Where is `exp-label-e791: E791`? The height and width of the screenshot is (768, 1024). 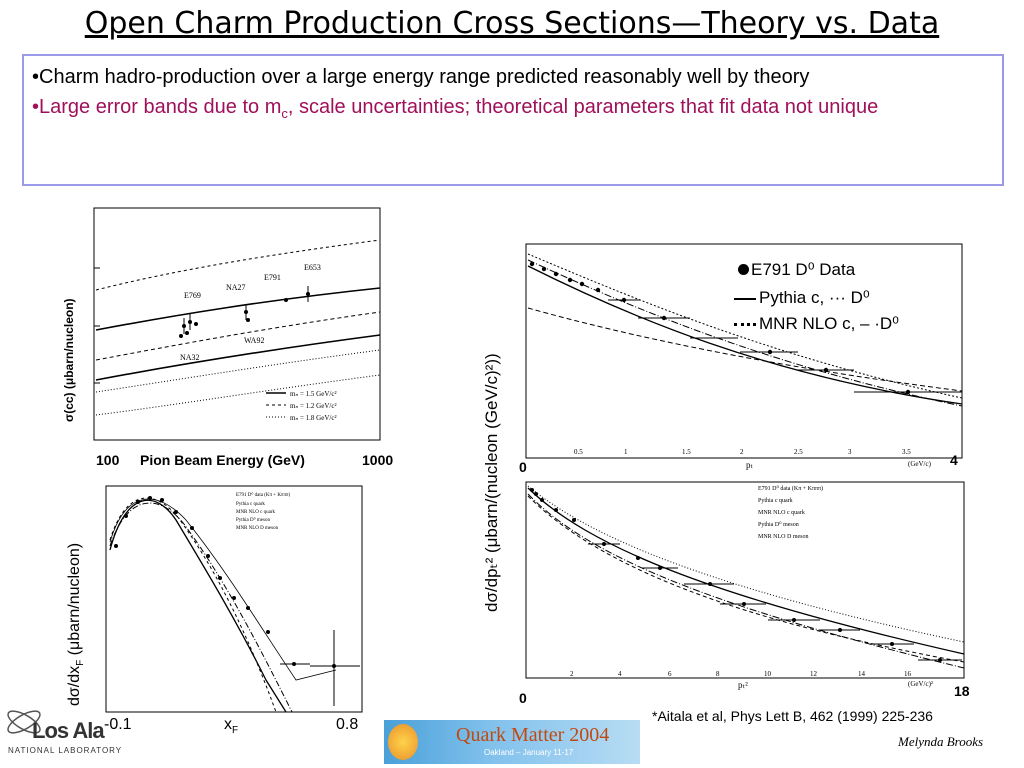 exp-label-e791: E791 is located at coordinates (272, 277).